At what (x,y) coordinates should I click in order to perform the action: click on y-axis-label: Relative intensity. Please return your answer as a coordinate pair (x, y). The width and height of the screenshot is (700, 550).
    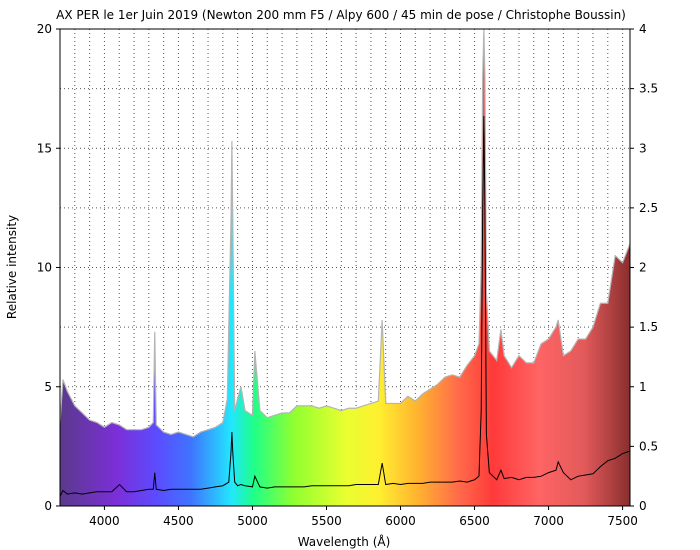
    Looking at the image, I should click on (12, 267).